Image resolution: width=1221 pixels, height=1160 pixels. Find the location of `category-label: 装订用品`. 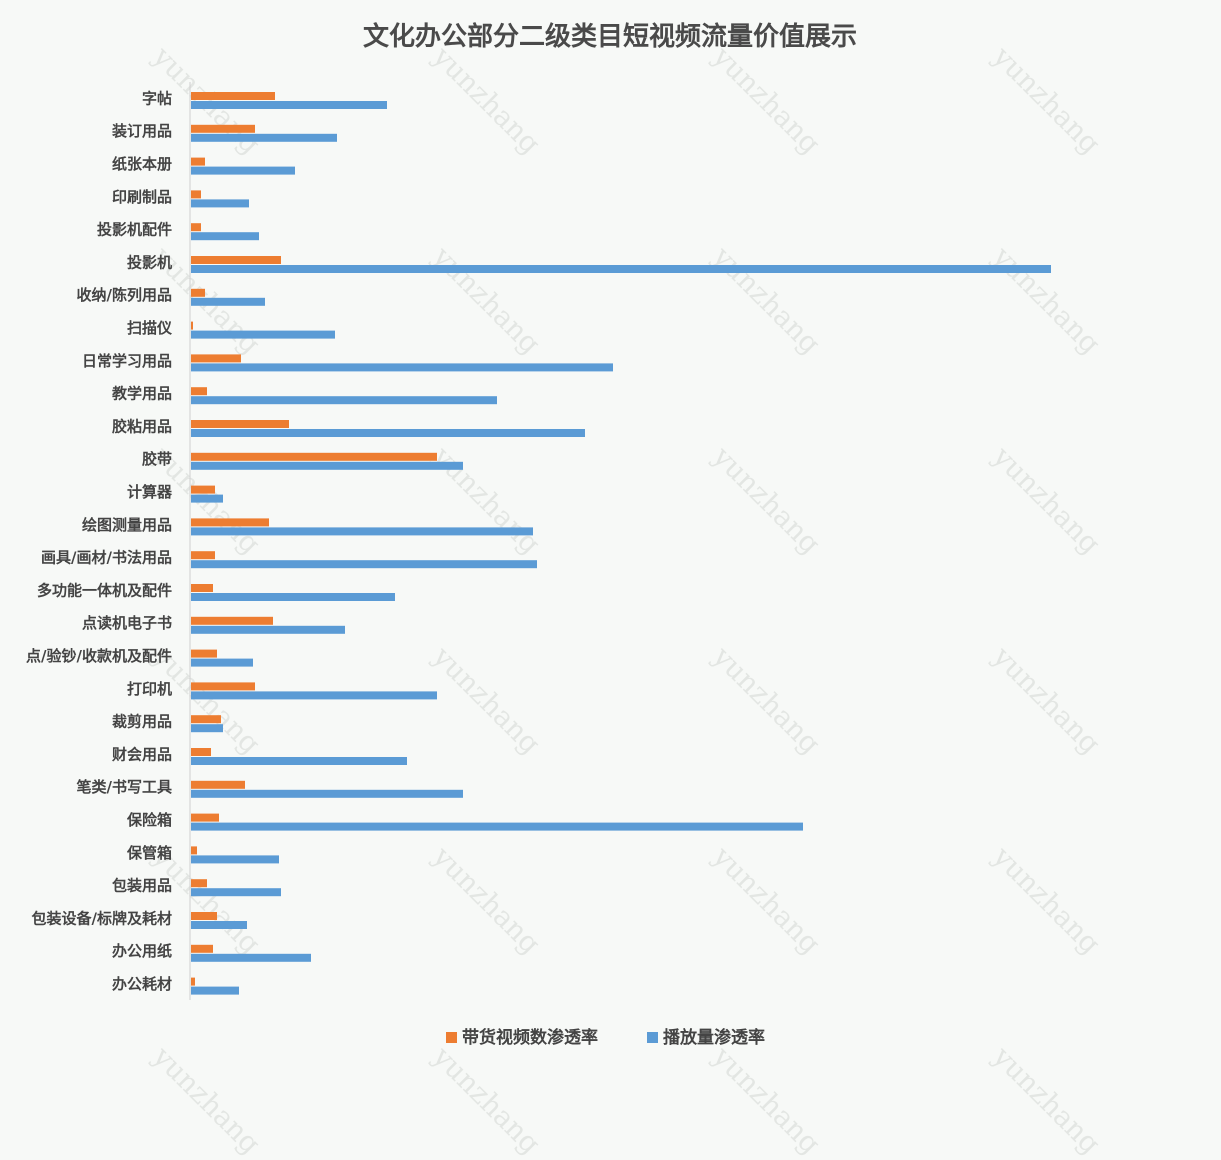

category-label: 装订用品 is located at coordinates (141, 131).